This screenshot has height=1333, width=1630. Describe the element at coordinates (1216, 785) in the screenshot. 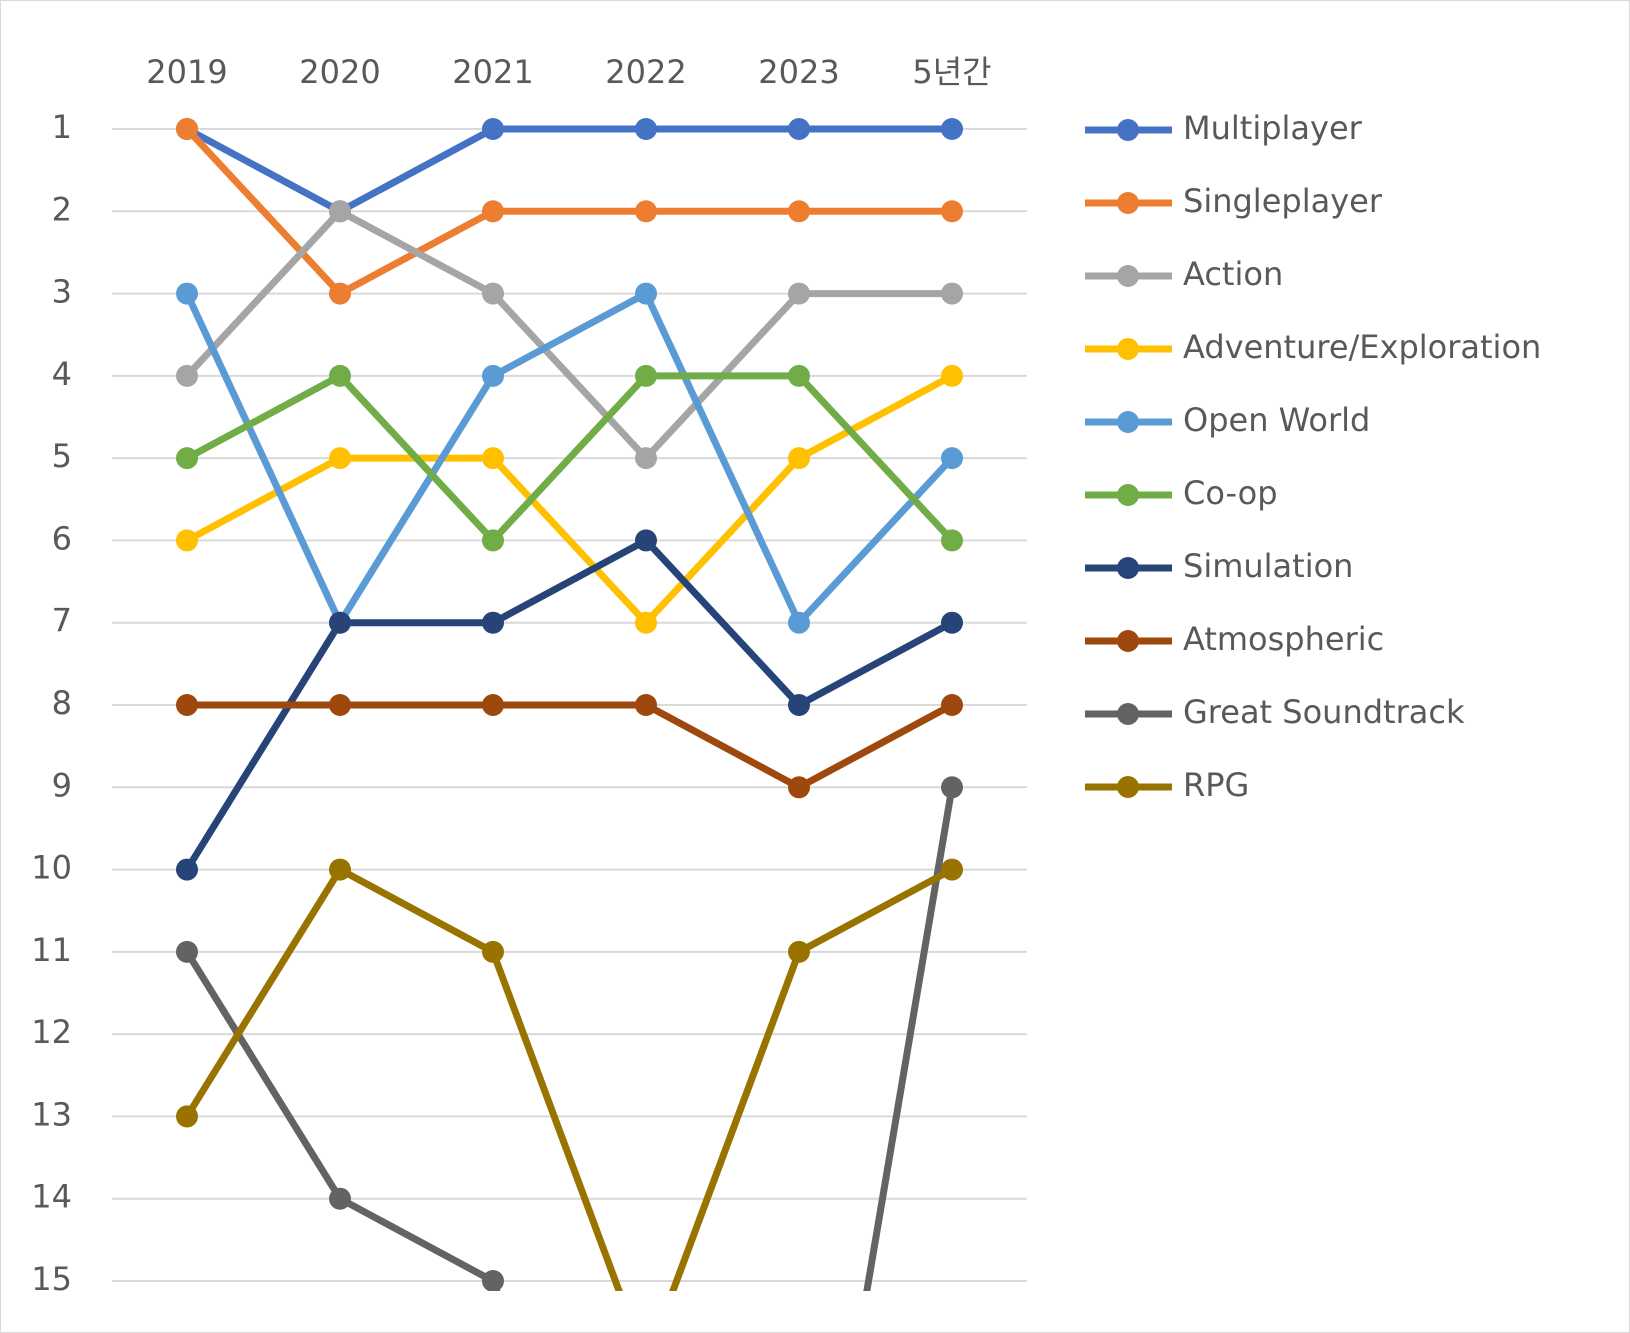

I see `legend-label: RPG` at that location.